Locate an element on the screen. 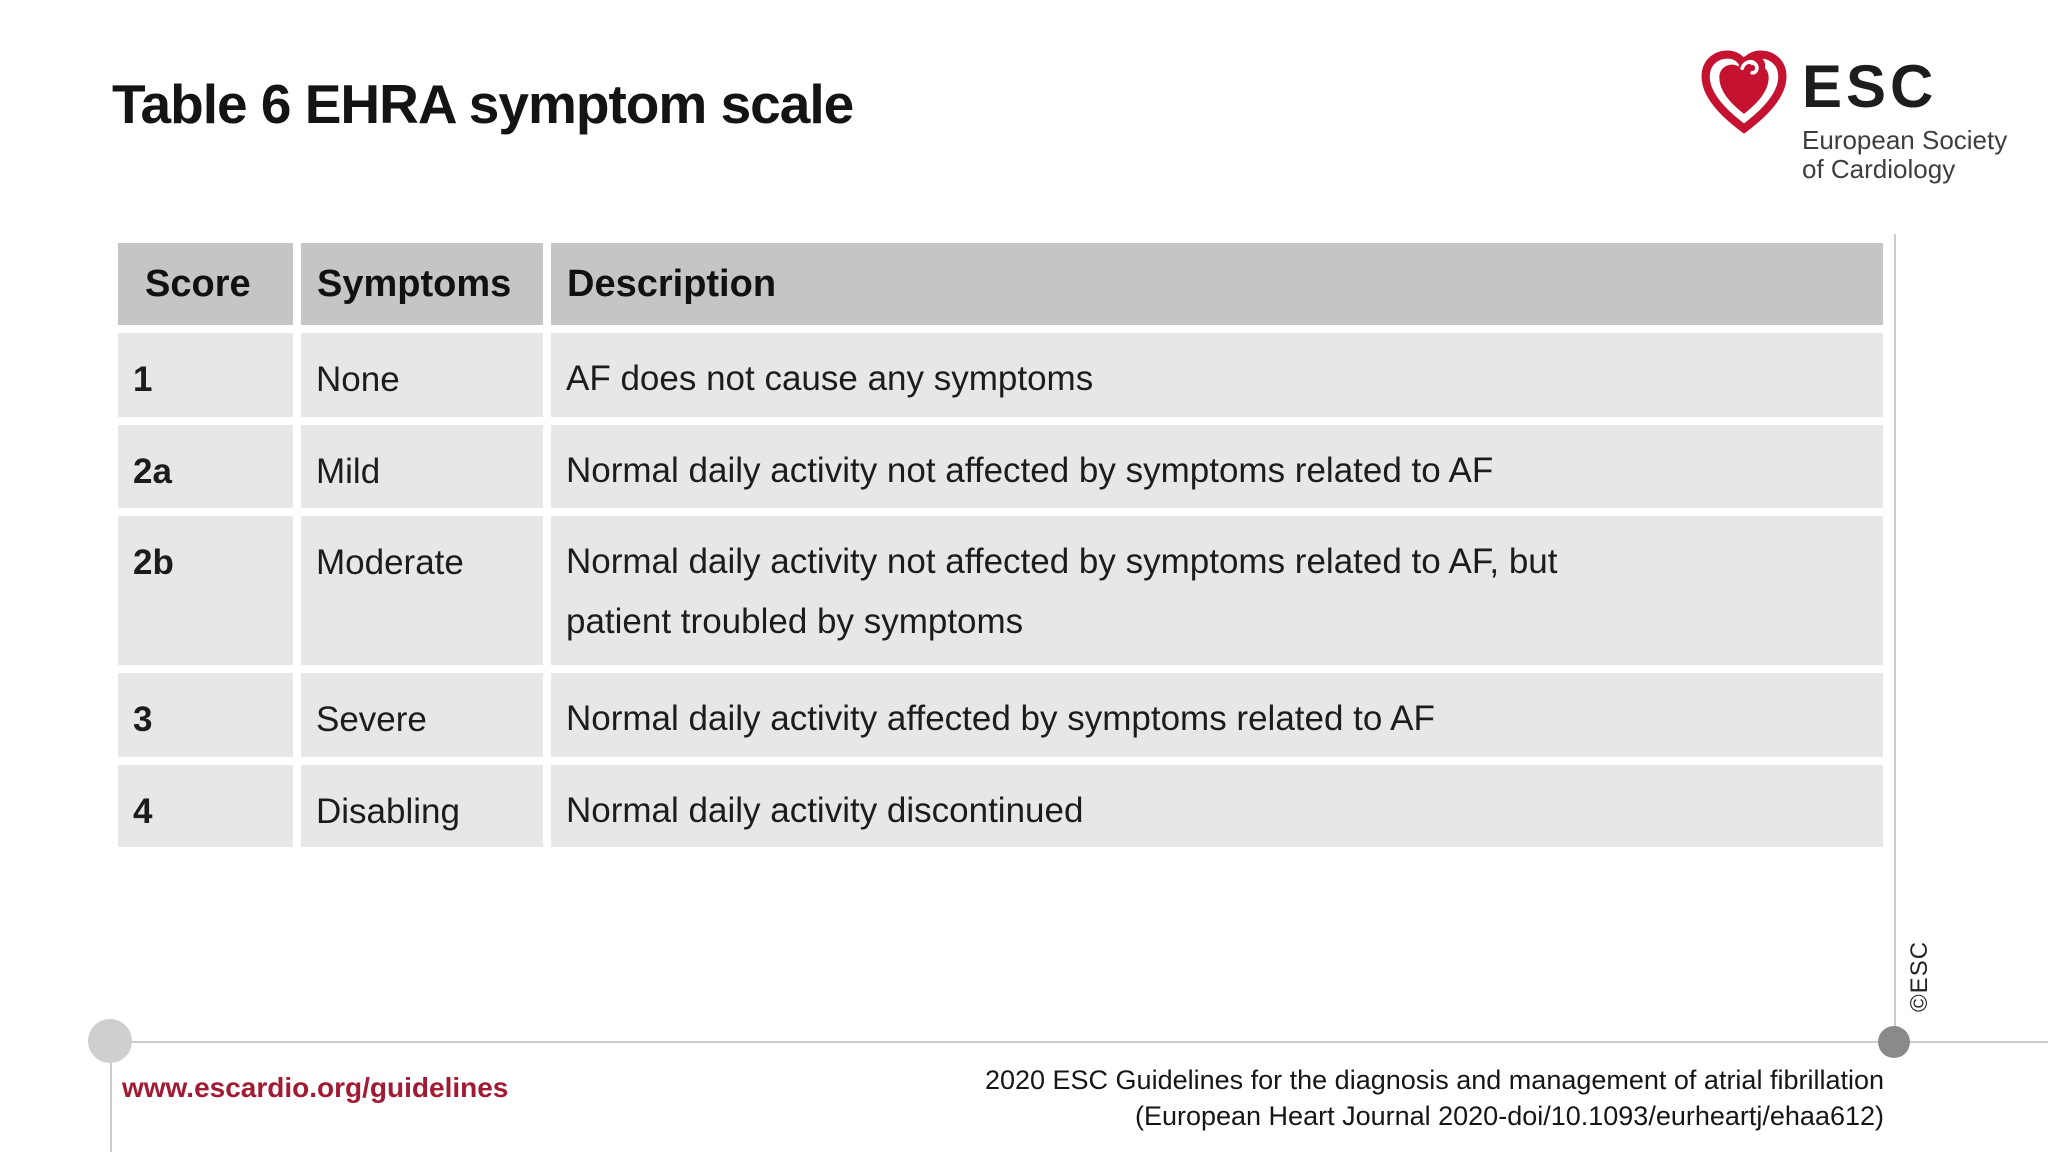  left-footer-line is located at coordinates (111, 1097).